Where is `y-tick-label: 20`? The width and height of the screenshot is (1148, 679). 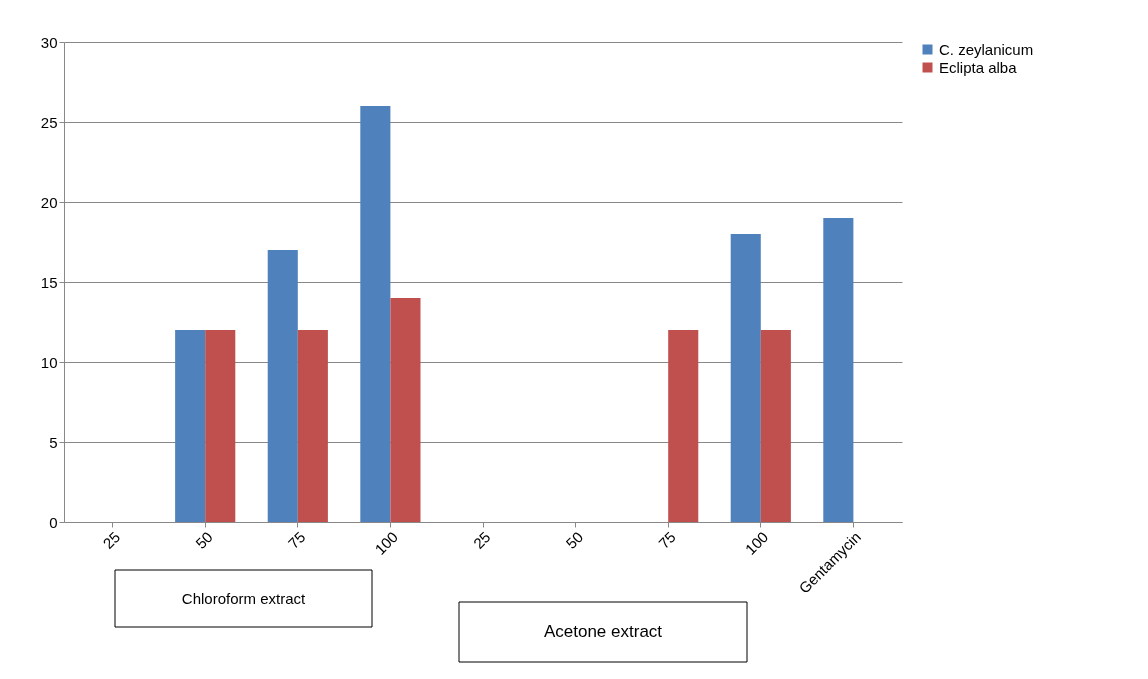 y-tick-label: 20 is located at coordinates (49, 202).